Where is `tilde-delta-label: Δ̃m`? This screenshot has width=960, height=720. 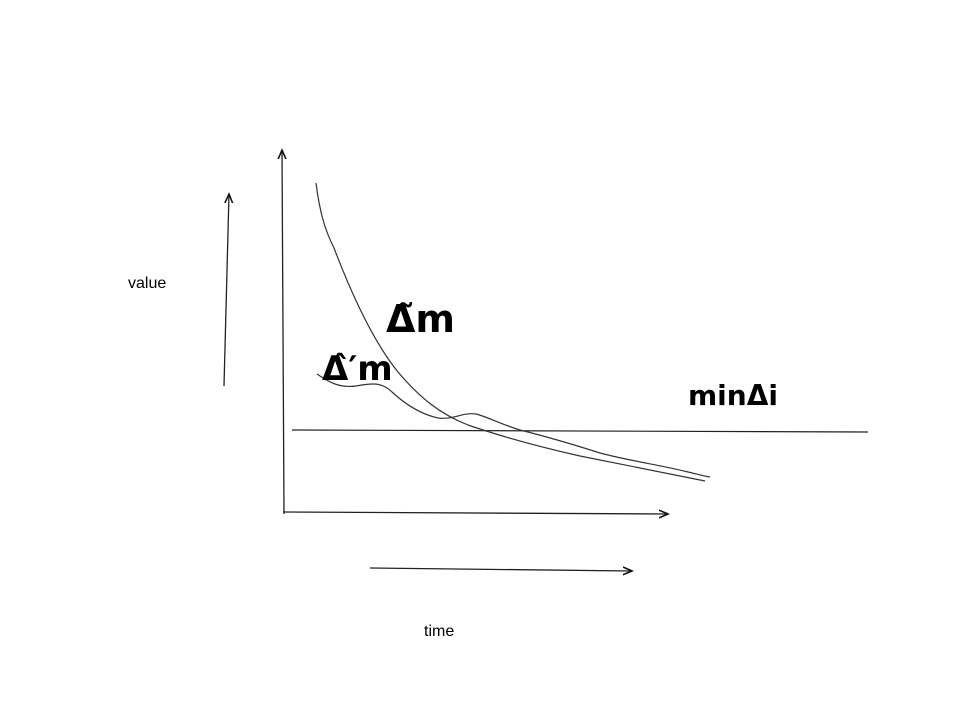 tilde-delta-label: Δ̃m is located at coordinates (420, 319).